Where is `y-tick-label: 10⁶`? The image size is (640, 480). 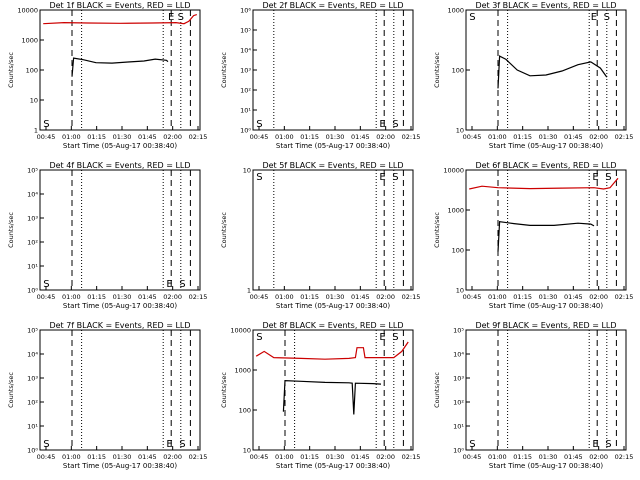 y-tick-label: 10⁶ is located at coordinates (245, 11).